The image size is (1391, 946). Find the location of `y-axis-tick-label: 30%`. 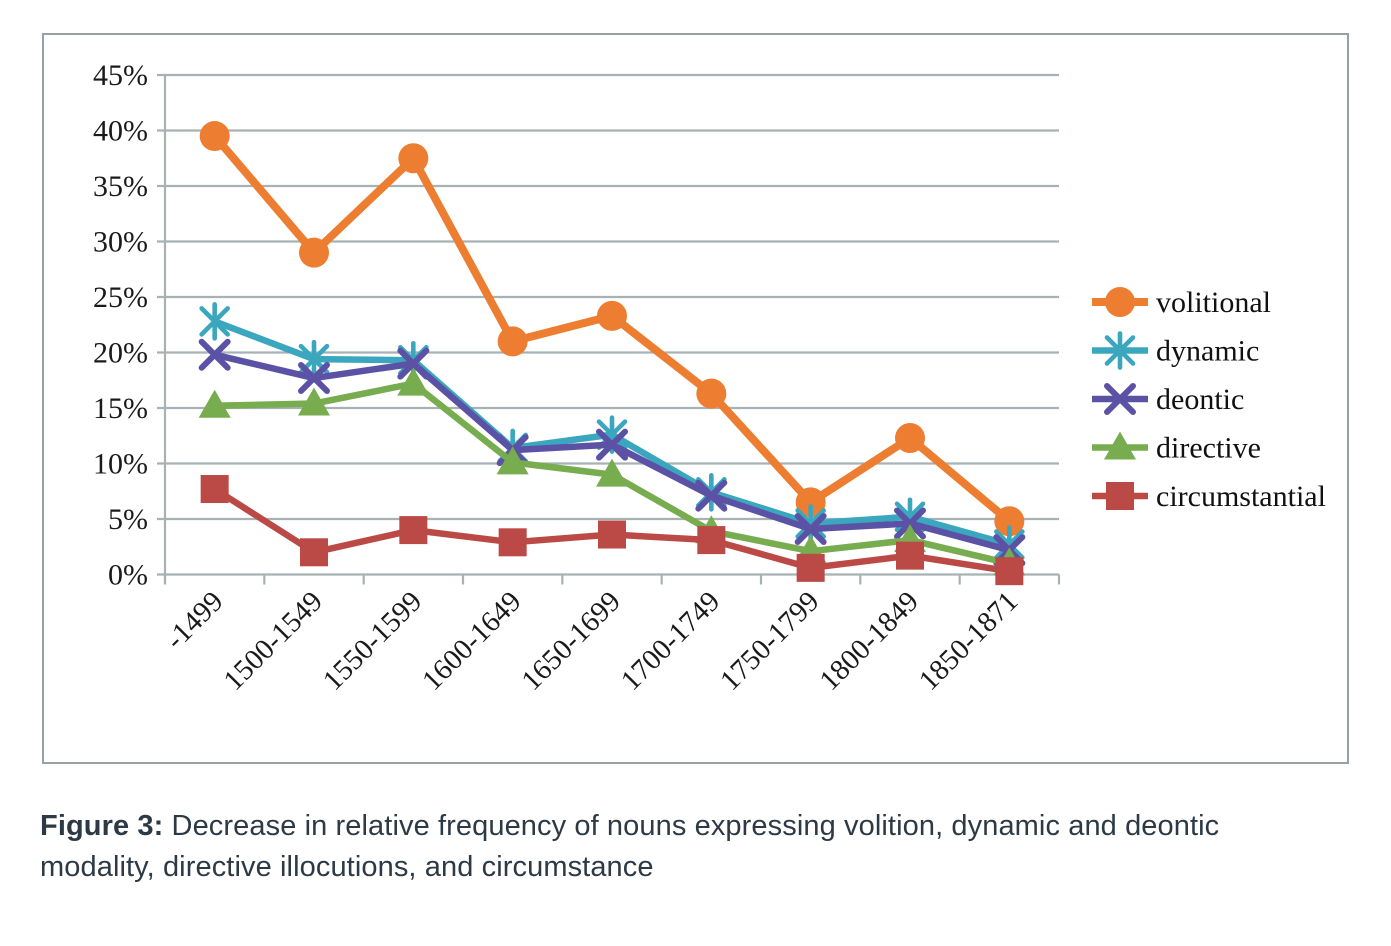

y-axis-tick-label: 30% is located at coordinates (120, 242).